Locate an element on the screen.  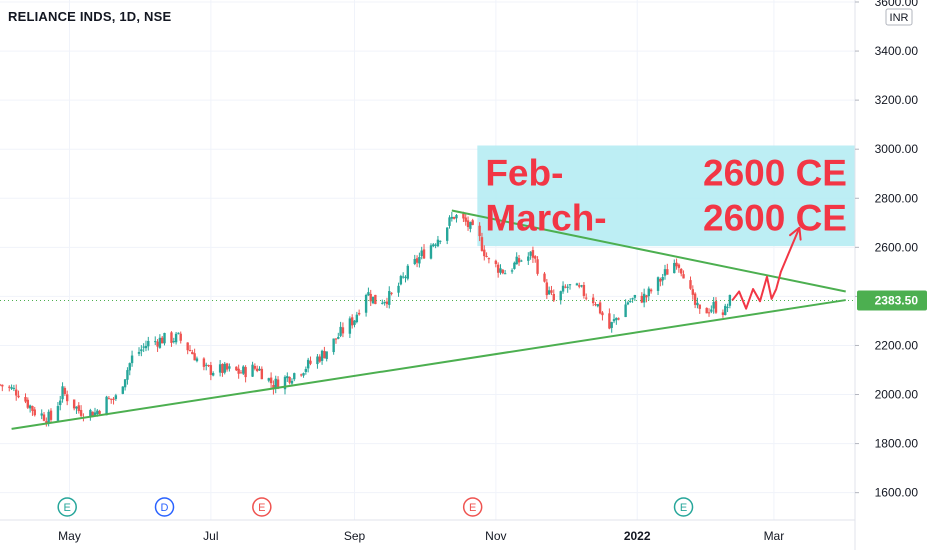
annotation-line2-right: 2600 CE is located at coordinates (775, 218).